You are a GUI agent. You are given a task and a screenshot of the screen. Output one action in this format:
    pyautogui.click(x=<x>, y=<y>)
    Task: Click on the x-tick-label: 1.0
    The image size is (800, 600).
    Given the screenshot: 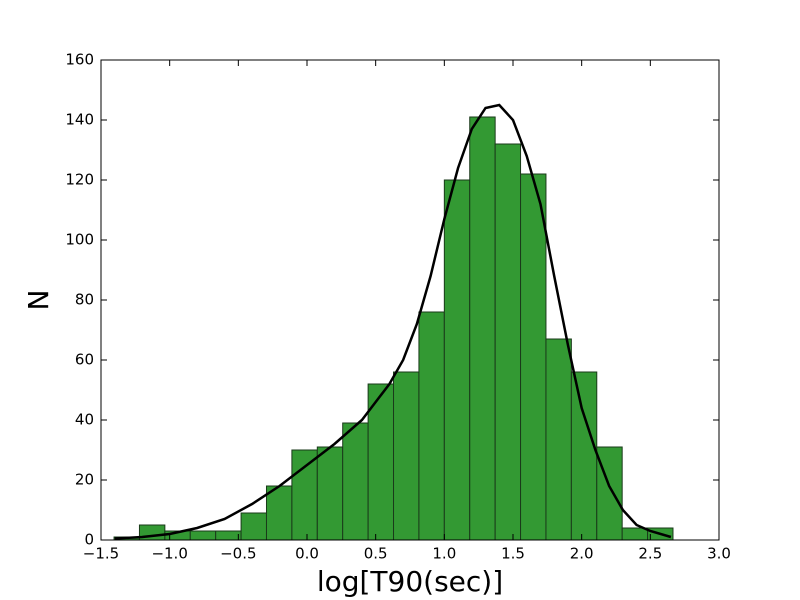 What is the action you would take?
    pyautogui.click(x=444, y=554)
    